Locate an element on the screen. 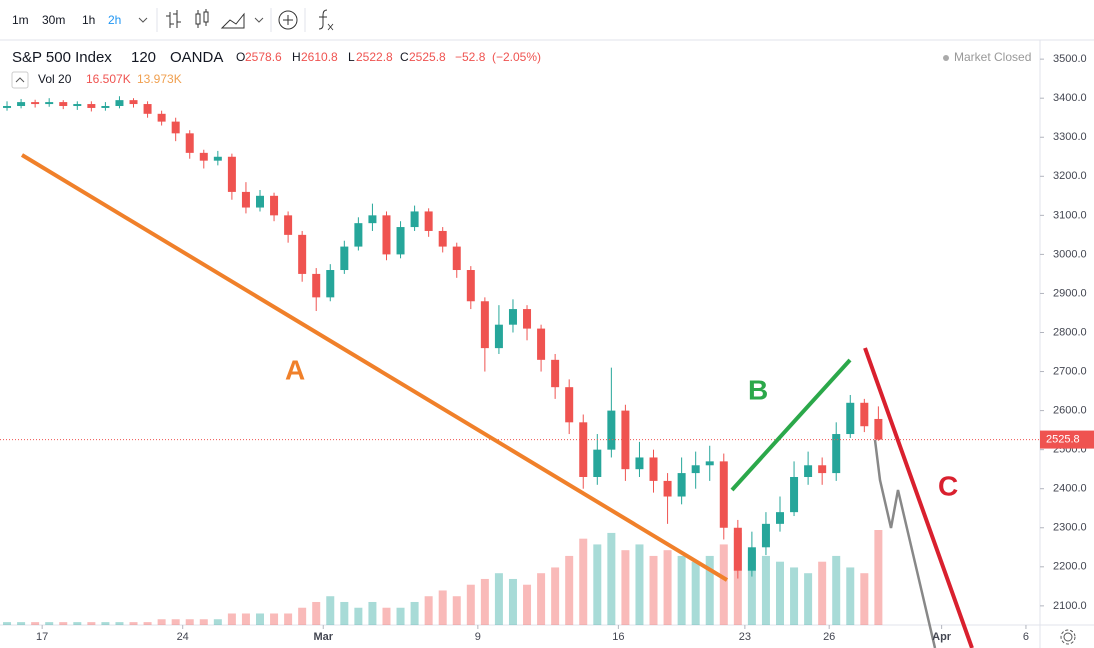 Image resolution: width=1094 pixels, height=648 pixels. collapse-button is located at coordinates (20, 80).